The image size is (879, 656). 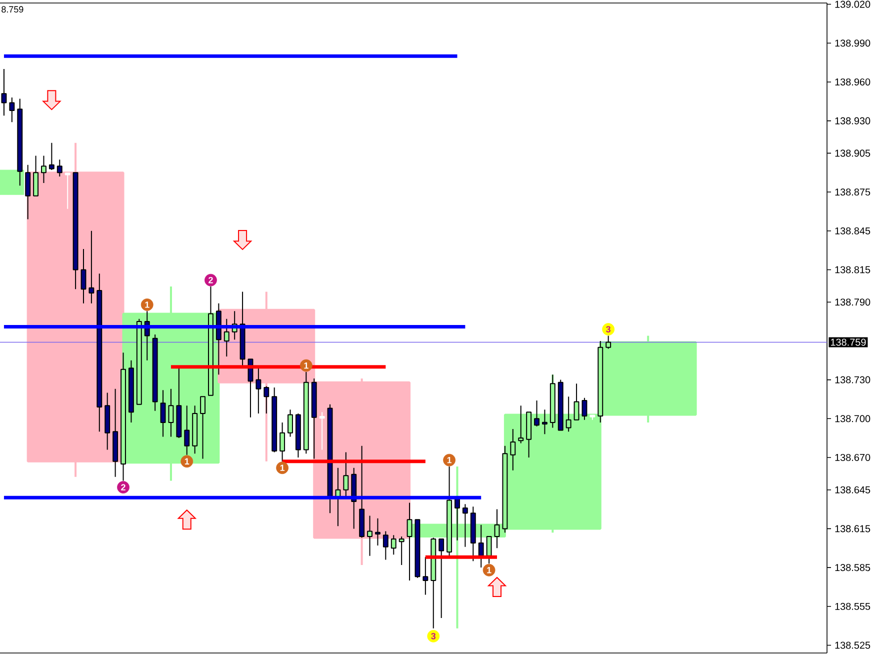 What do you see at coordinates (433, 636) in the screenshot?
I see `series-label: 3` at bounding box center [433, 636].